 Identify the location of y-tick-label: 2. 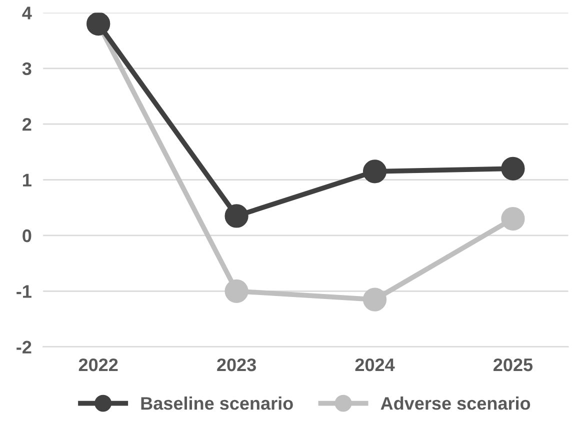
(27, 124).